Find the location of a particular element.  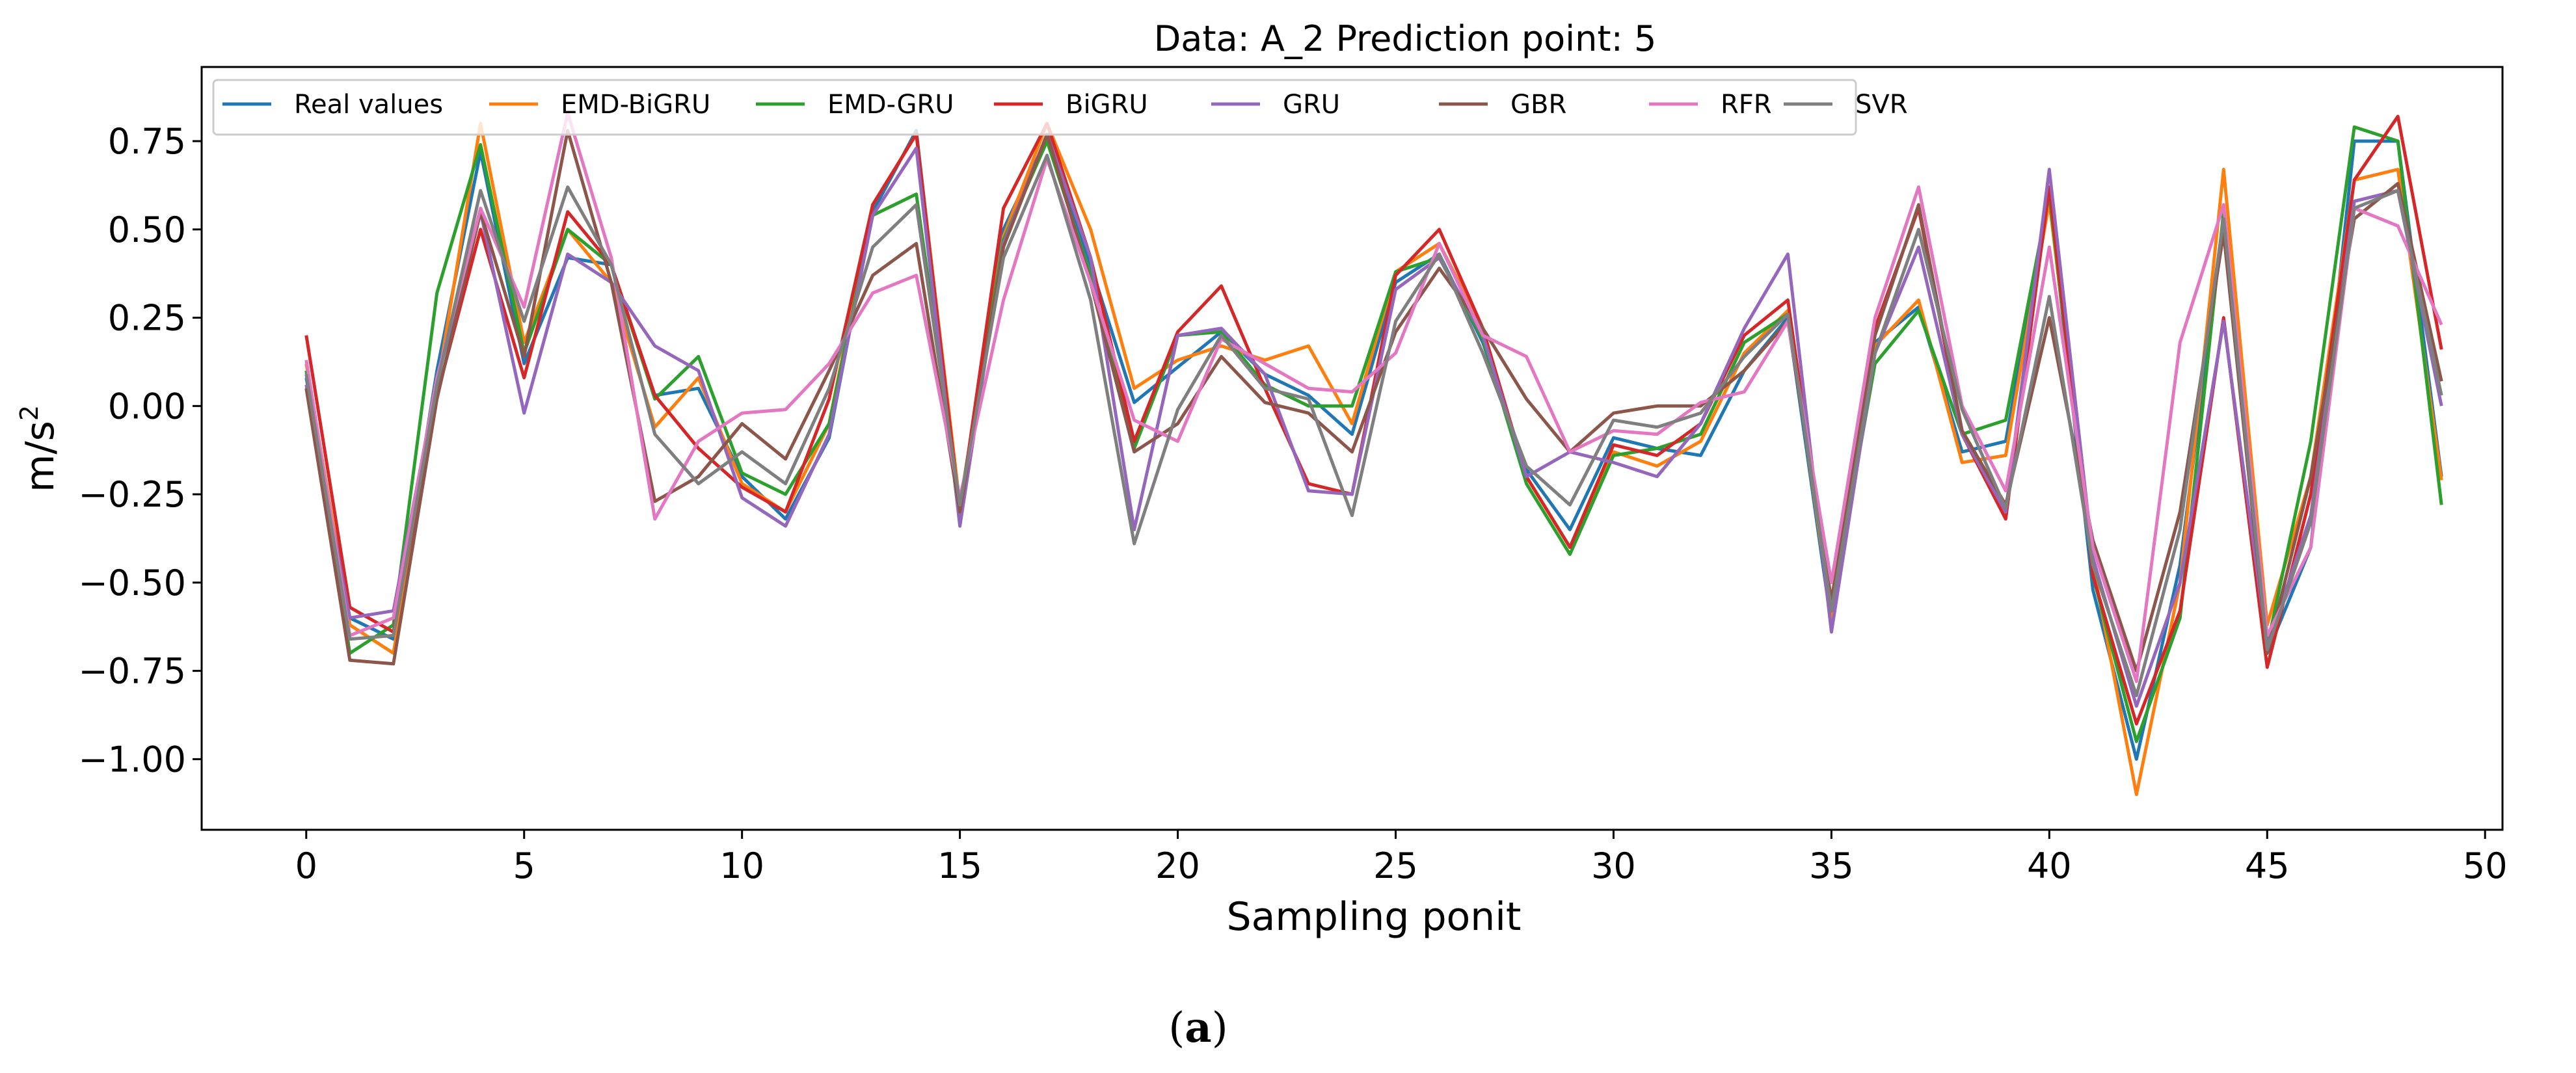

y-tick-label: −0.25 is located at coordinates (132, 494).